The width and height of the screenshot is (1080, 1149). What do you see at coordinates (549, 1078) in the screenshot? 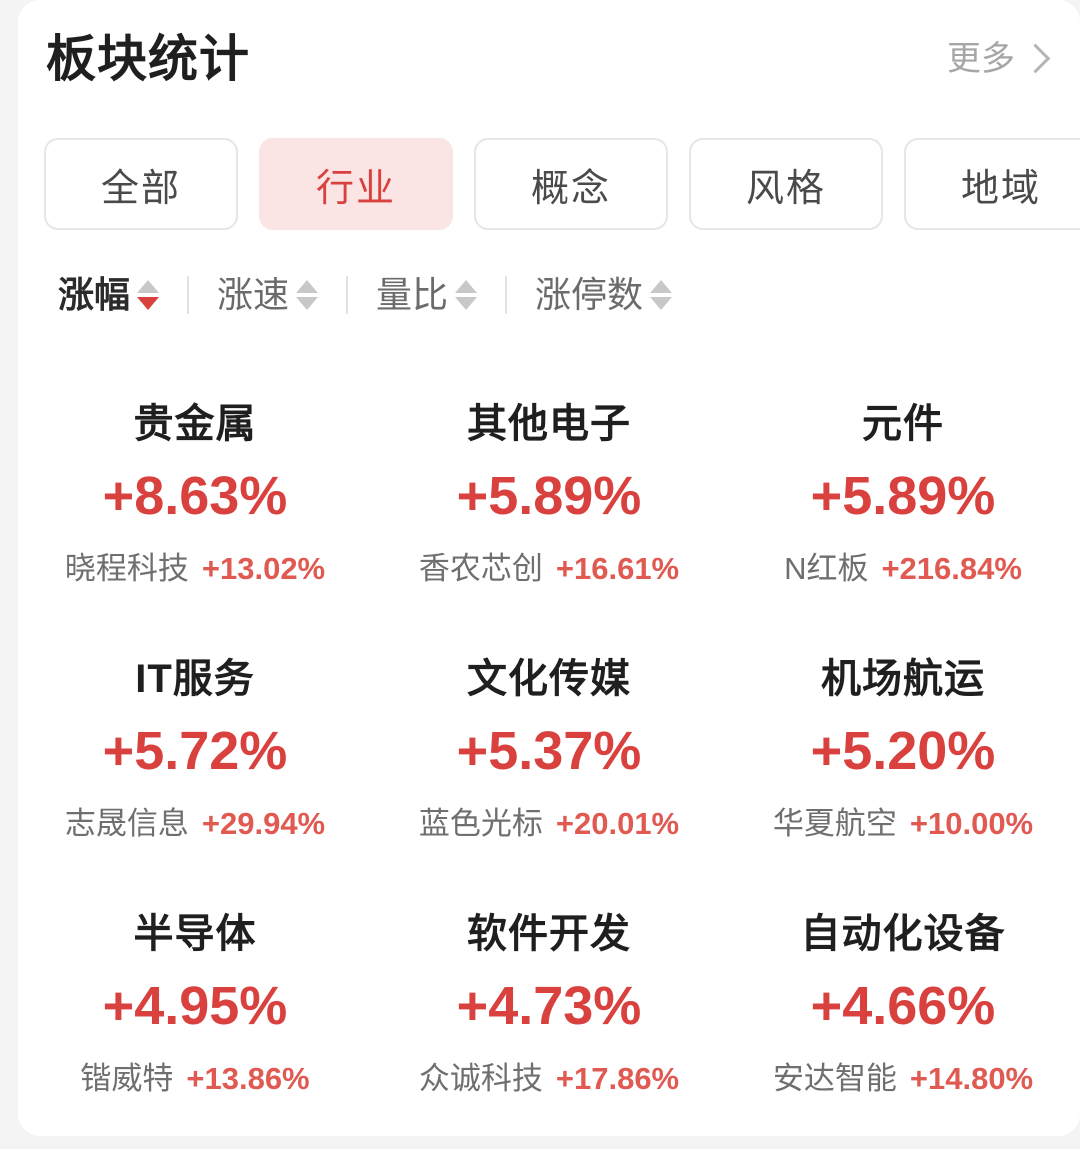
I see `sector-leader: 众诚科技 +17.86%` at bounding box center [549, 1078].